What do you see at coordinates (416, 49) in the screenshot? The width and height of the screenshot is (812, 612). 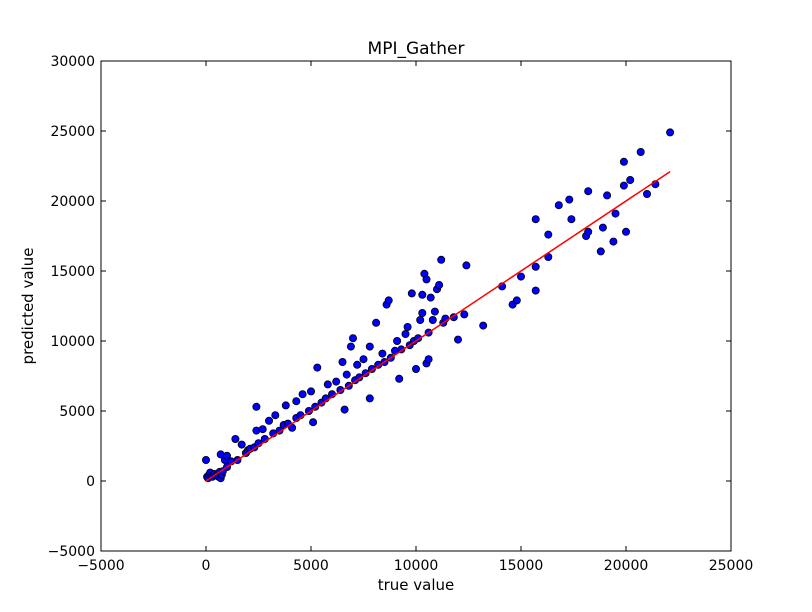 I see `chart-title: MPI_Gather` at bounding box center [416, 49].